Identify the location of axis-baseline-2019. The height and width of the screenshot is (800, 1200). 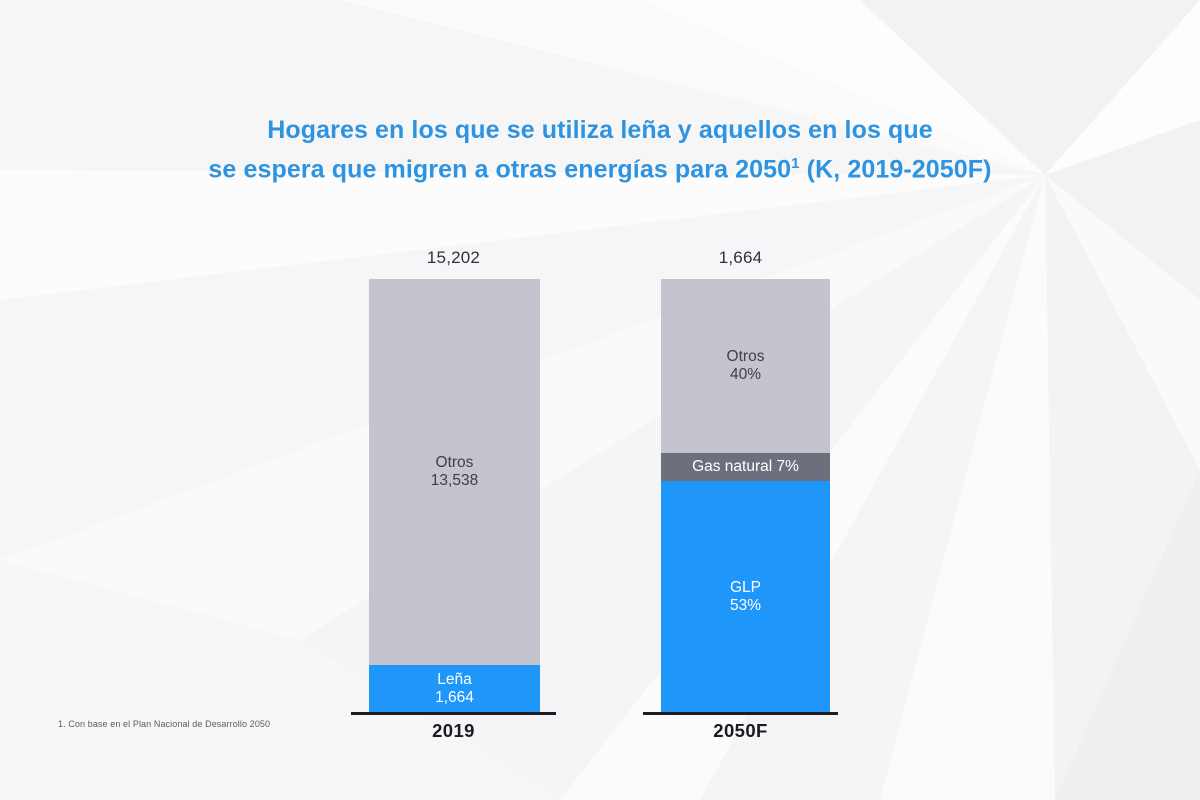
(453, 713).